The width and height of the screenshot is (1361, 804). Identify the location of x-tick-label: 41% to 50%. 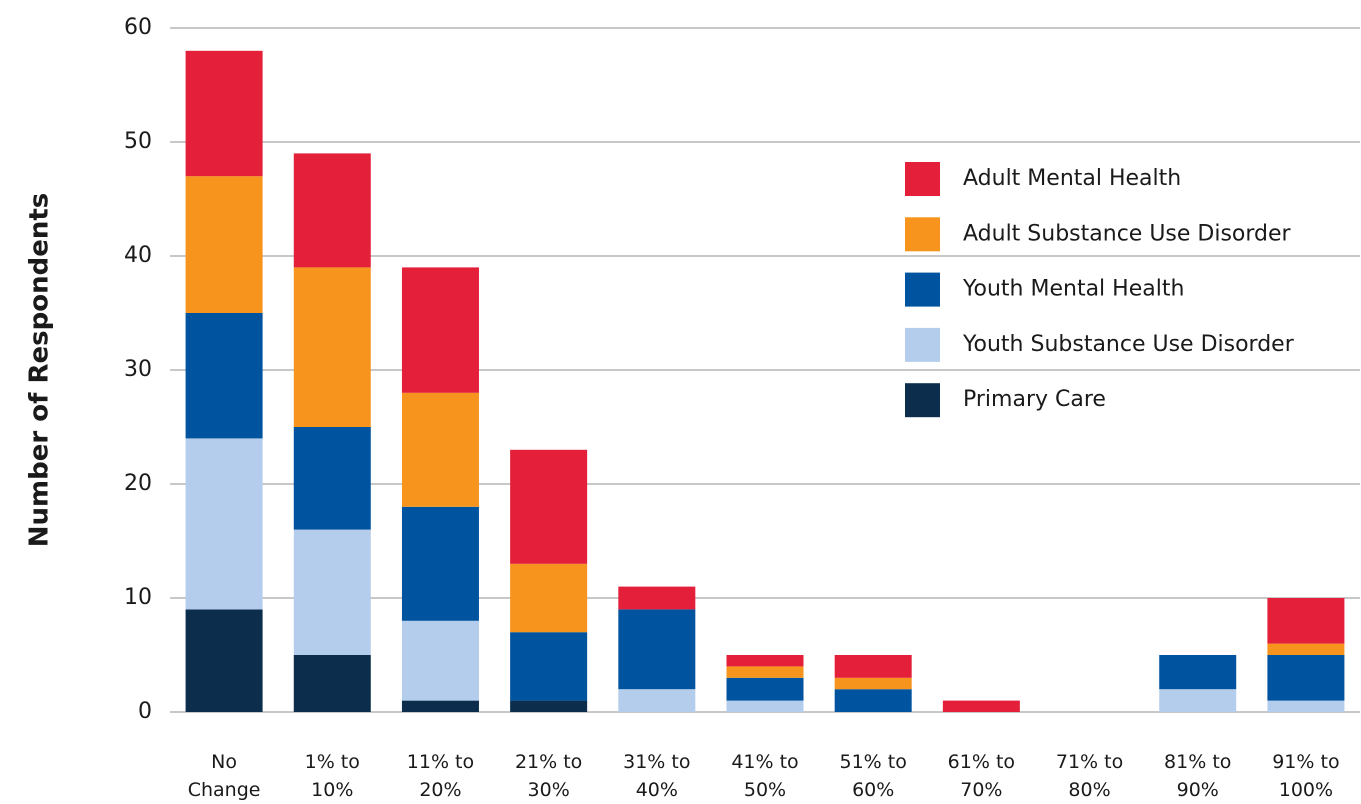
(764, 776).